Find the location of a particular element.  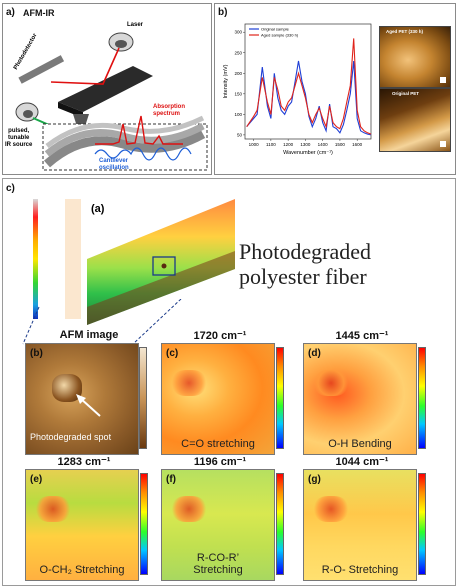

map-wavenumber-title: 1445 cm⁻¹ is located at coordinates (362, 336).